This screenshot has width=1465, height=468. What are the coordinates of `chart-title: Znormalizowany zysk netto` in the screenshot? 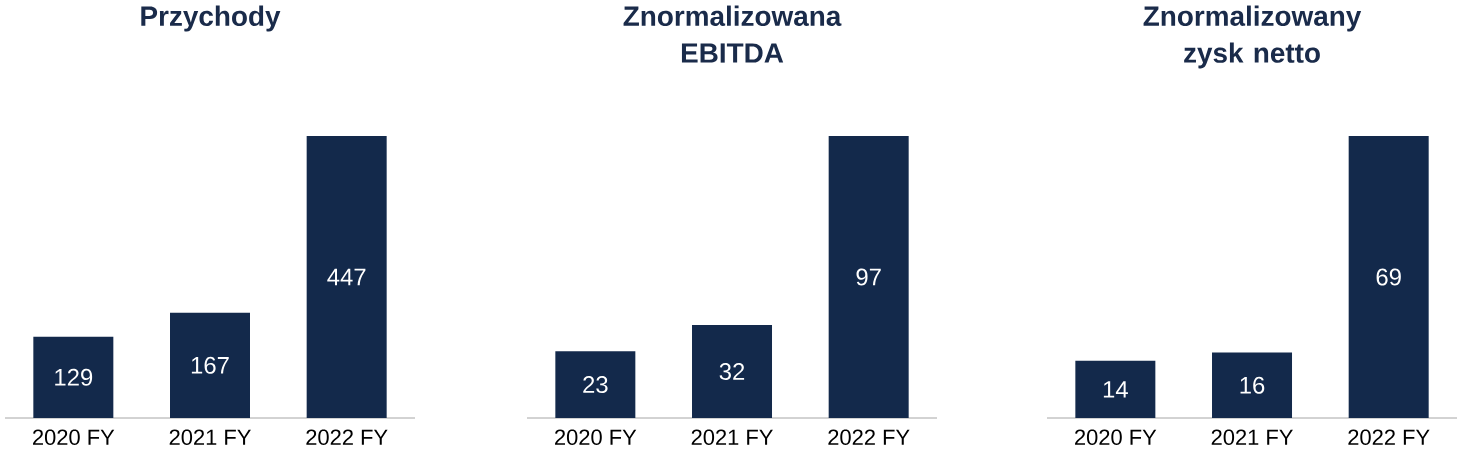 It's located at (1252, 37).